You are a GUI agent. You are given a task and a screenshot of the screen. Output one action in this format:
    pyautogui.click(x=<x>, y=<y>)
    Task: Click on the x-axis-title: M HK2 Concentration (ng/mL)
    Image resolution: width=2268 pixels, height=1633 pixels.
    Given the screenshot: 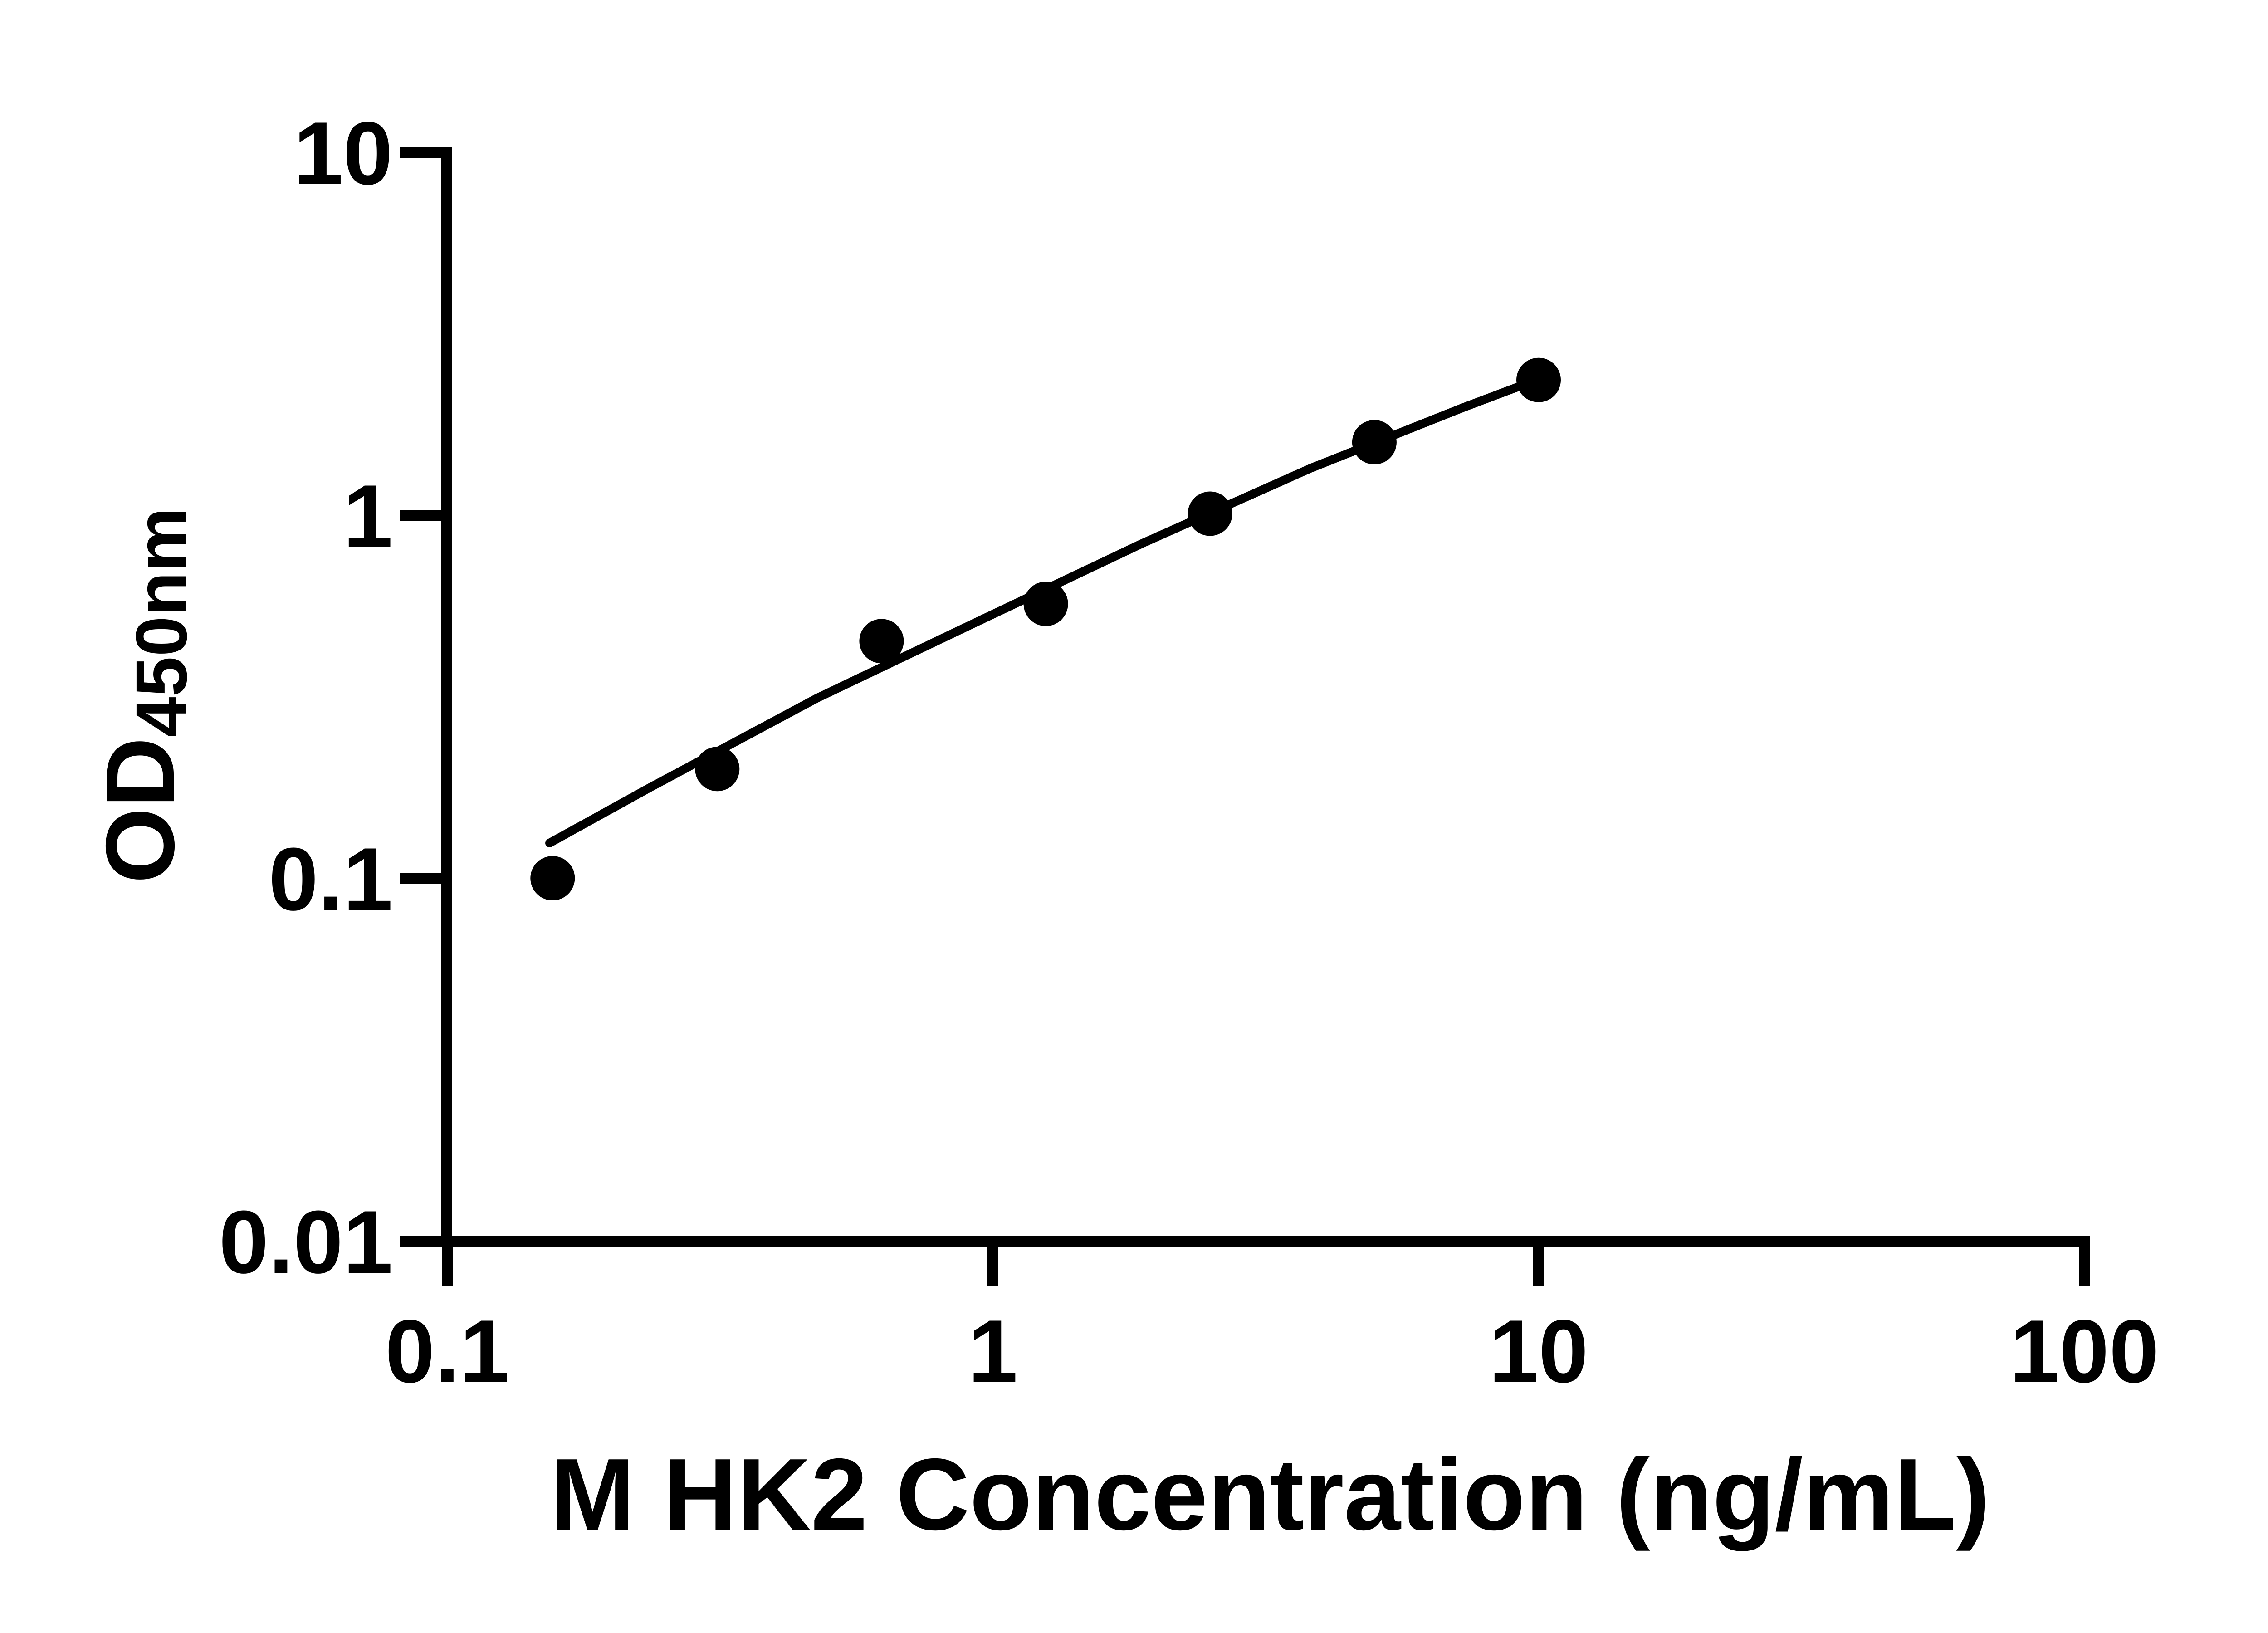 What is the action you would take?
    pyautogui.click(x=1270, y=1494)
    